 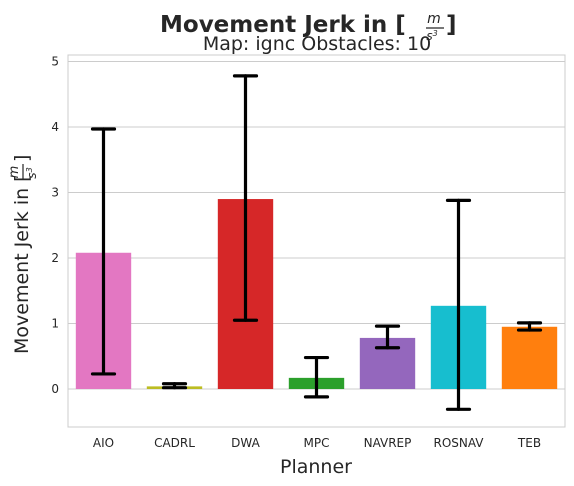 I want to click on bar-teb, so click(x=529, y=357).